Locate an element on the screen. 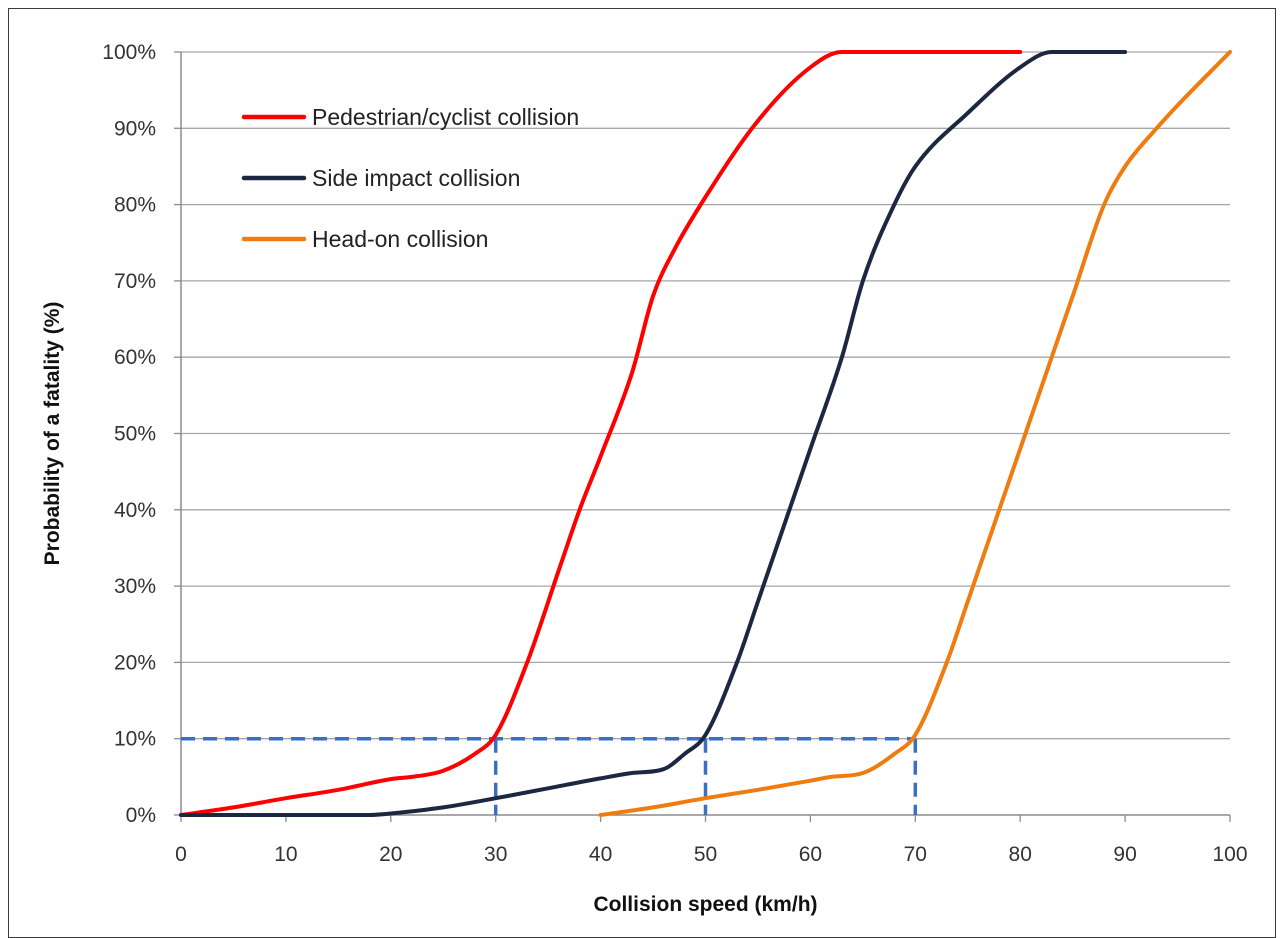  y-tick-label: 90% is located at coordinates (135, 128).